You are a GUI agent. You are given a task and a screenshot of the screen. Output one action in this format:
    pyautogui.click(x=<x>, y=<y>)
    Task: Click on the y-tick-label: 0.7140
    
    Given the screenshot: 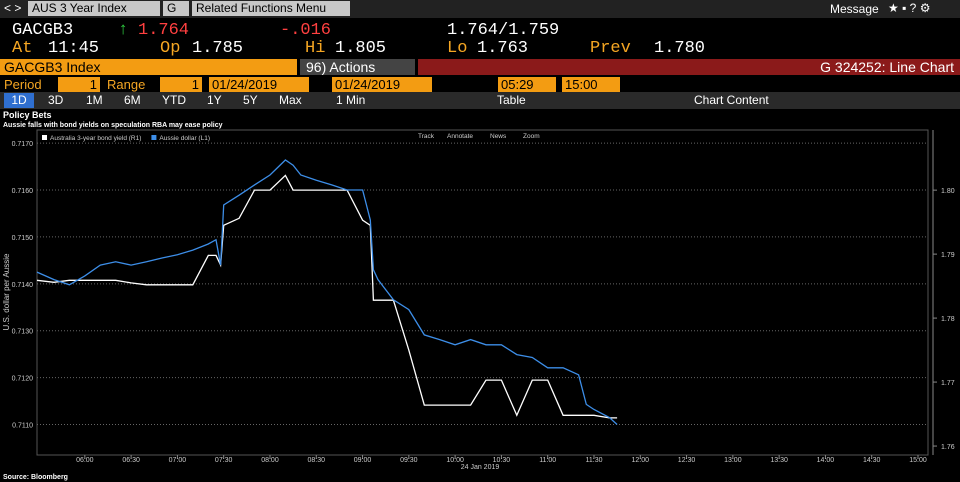 What is the action you would take?
    pyautogui.click(x=23, y=285)
    